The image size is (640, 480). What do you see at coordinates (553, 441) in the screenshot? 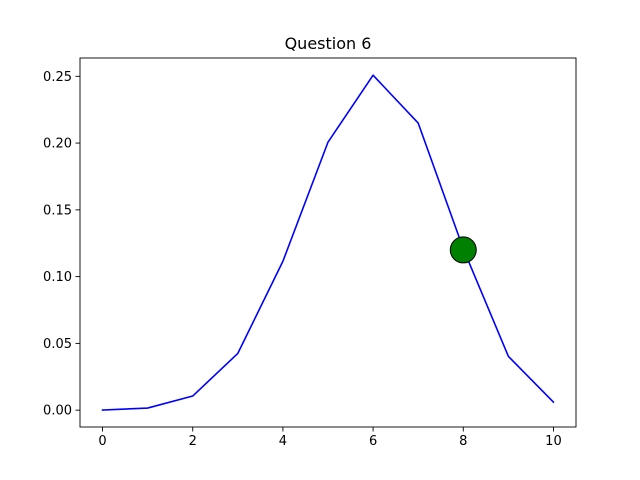
I see `x-tick-label: 10` at bounding box center [553, 441].